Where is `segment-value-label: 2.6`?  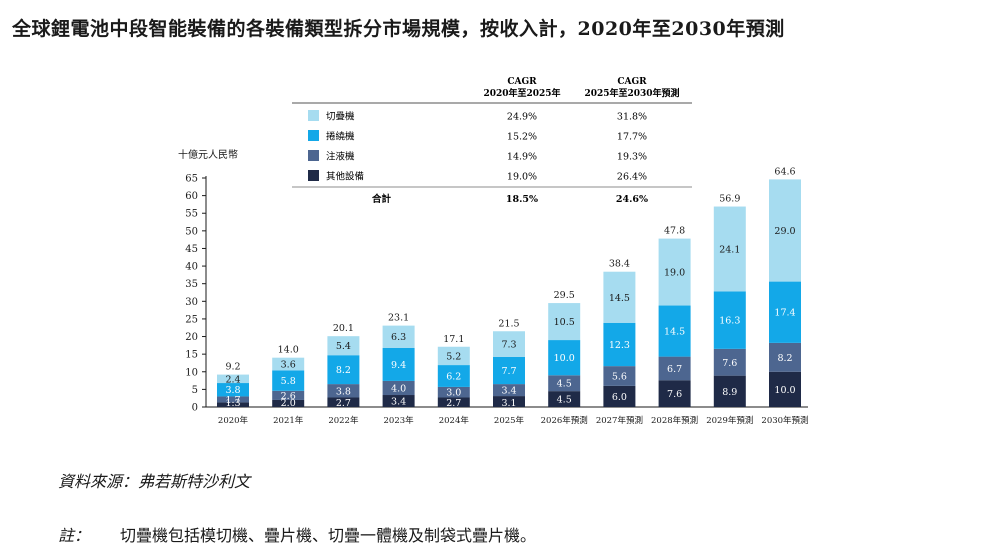 segment-value-label: 2.6 is located at coordinates (288, 396).